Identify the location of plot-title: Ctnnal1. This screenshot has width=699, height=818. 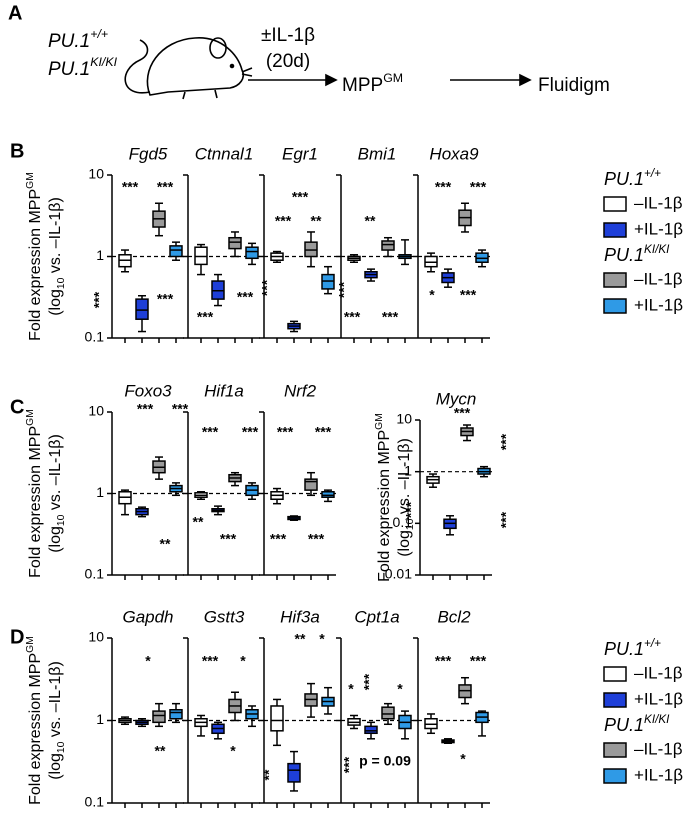
(224, 153).